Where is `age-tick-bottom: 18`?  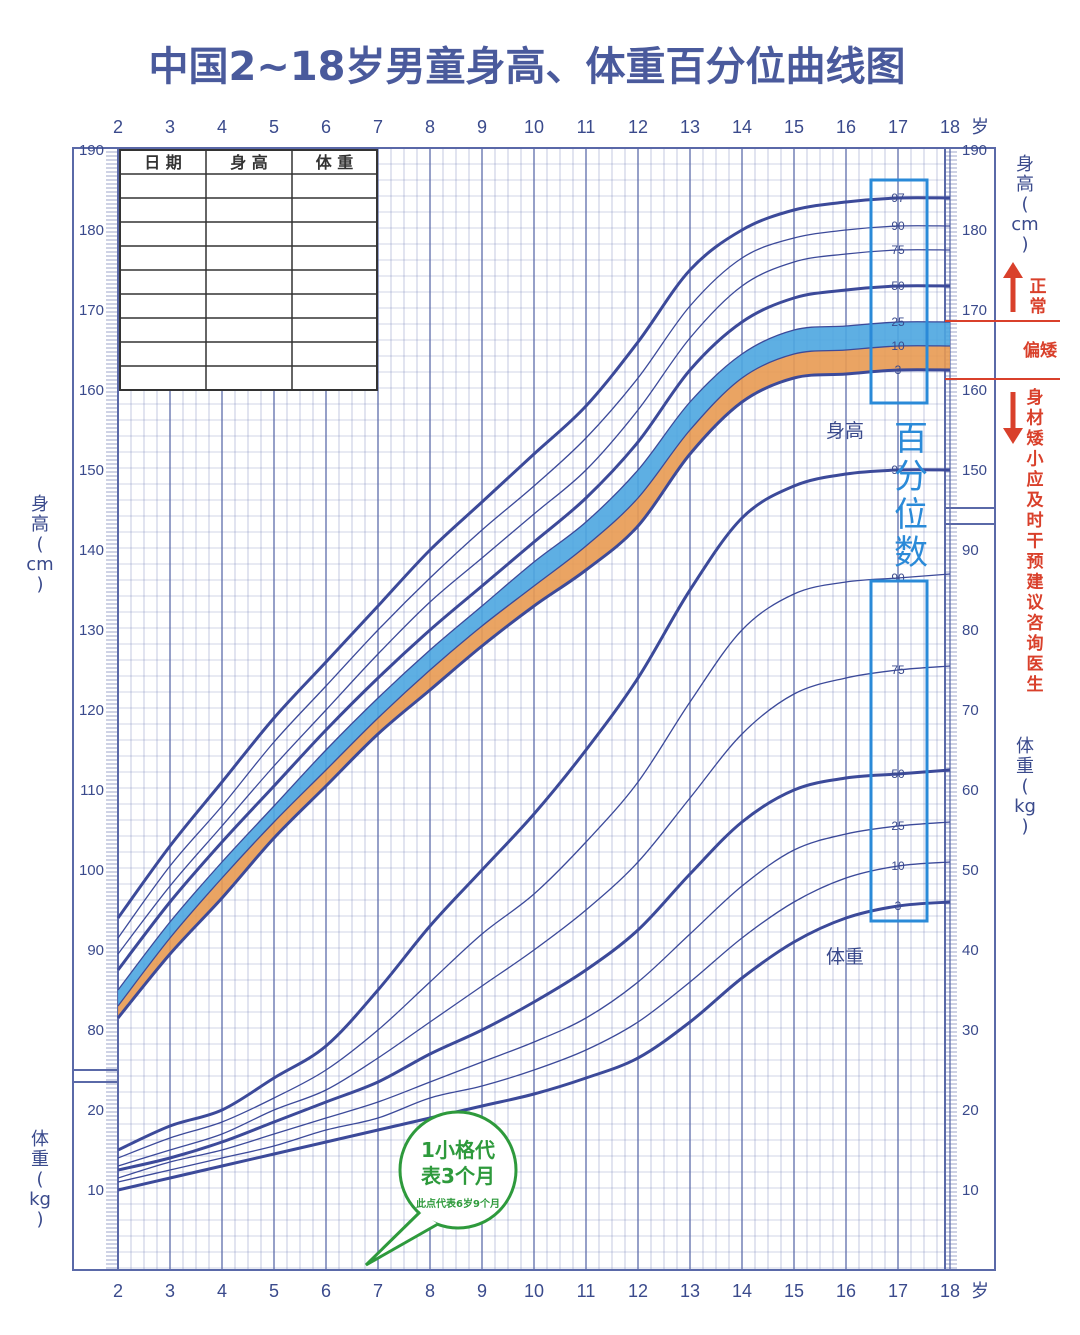
age-tick-bottom: 18 is located at coordinates (950, 1291).